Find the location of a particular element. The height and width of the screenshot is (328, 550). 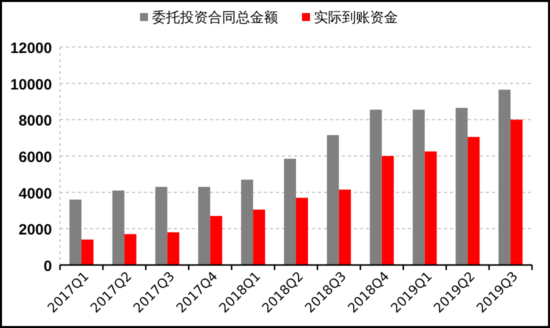

y-tick-label: 12000 is located at coordinates (31, 48).